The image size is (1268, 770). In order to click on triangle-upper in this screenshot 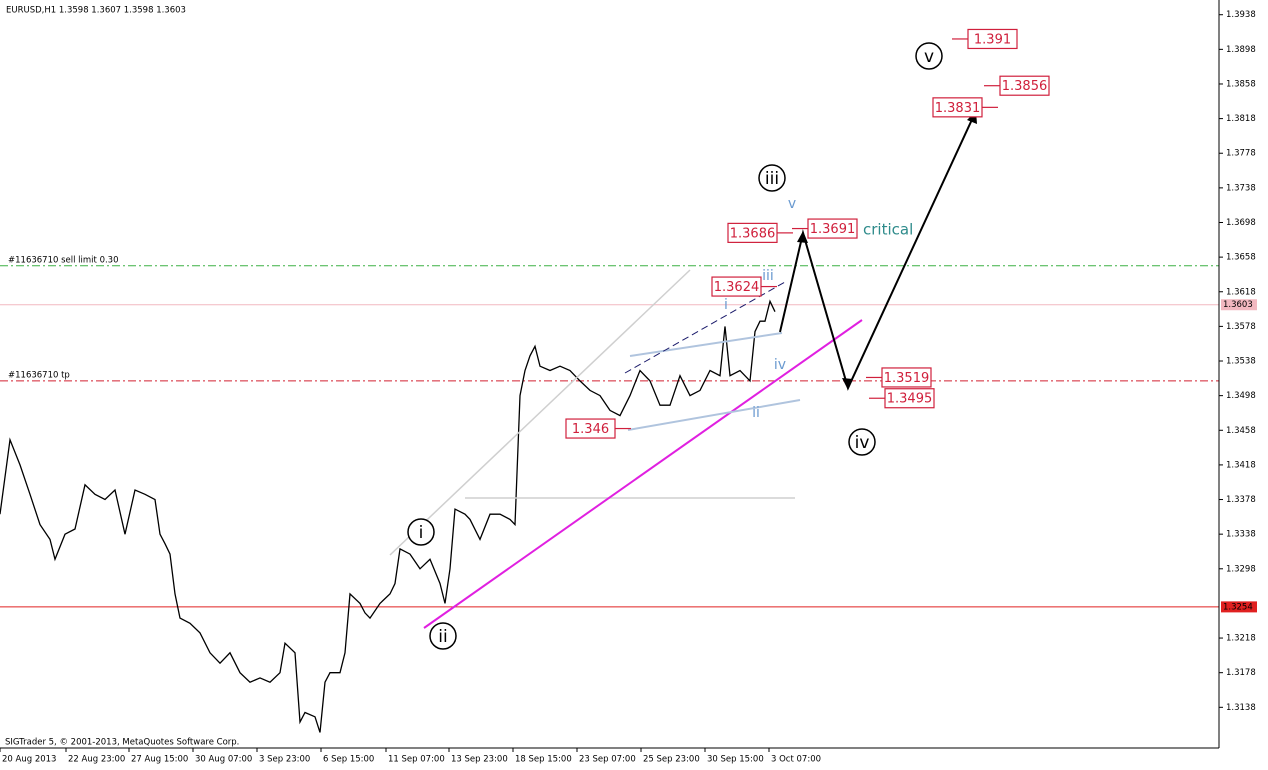, I will do `click(706, 344)`.